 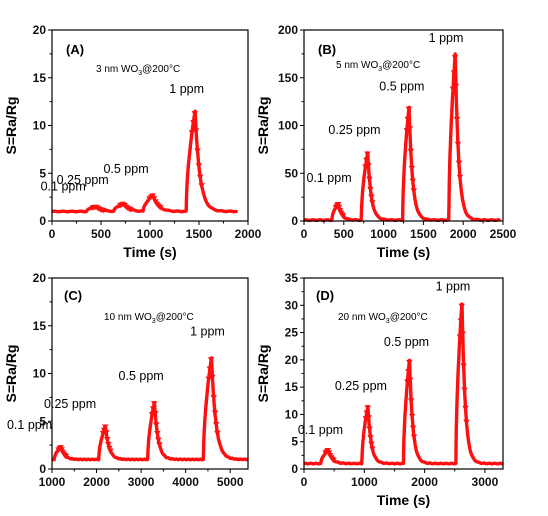 I want to click on response-curve-c, so click(x=150, y=409).